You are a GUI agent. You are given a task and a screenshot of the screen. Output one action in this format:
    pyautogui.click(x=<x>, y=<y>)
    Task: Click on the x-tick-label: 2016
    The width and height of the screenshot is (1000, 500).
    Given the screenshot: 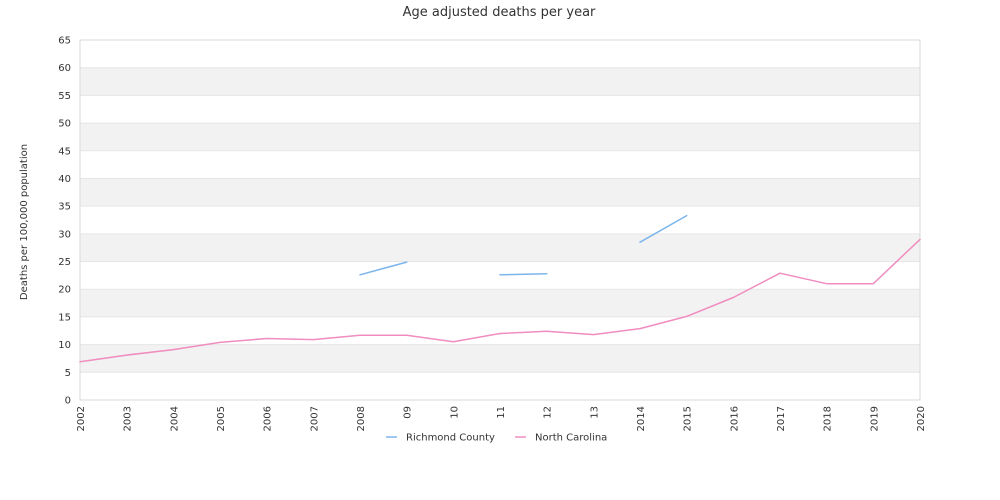 What is the action you would take?
    pyautogui.click(x=734, y=418)
    